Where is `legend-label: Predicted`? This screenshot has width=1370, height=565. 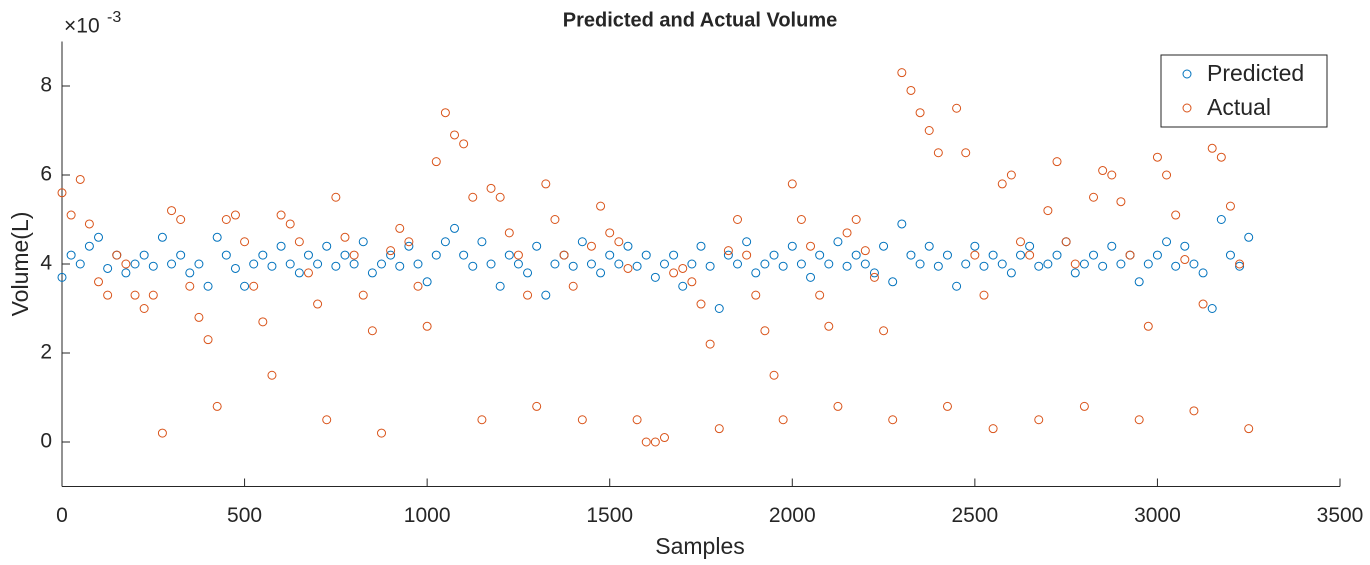 legend-label: Predicted is located at coordinates (1255, 73).